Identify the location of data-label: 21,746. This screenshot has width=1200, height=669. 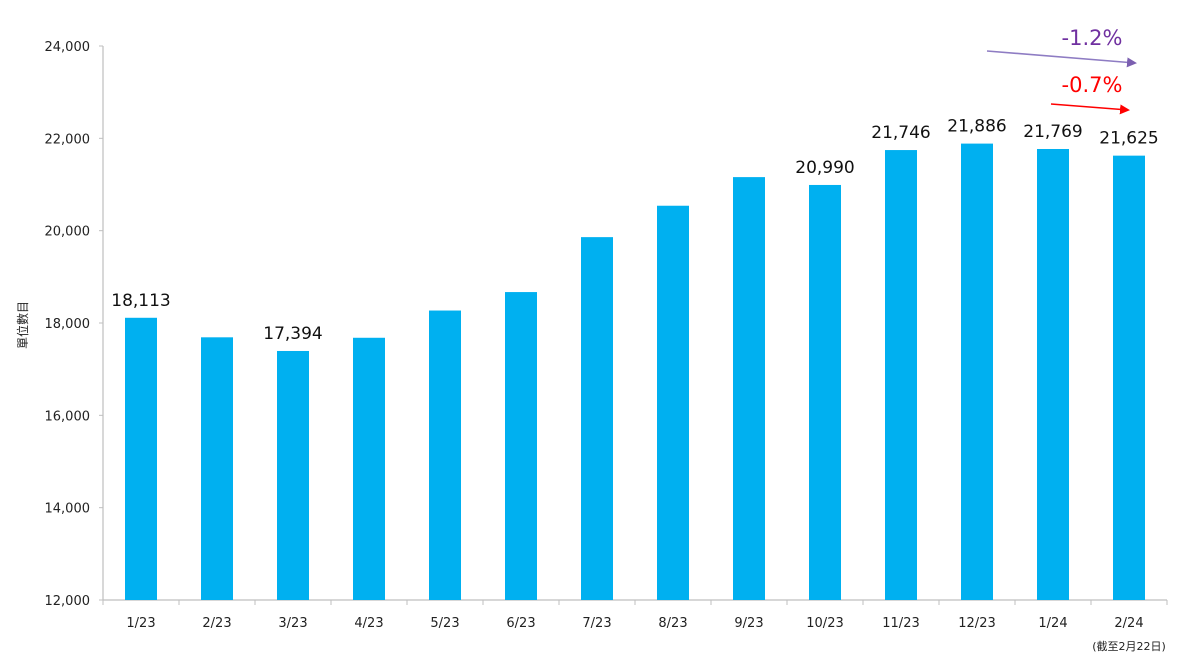
(900, 133).